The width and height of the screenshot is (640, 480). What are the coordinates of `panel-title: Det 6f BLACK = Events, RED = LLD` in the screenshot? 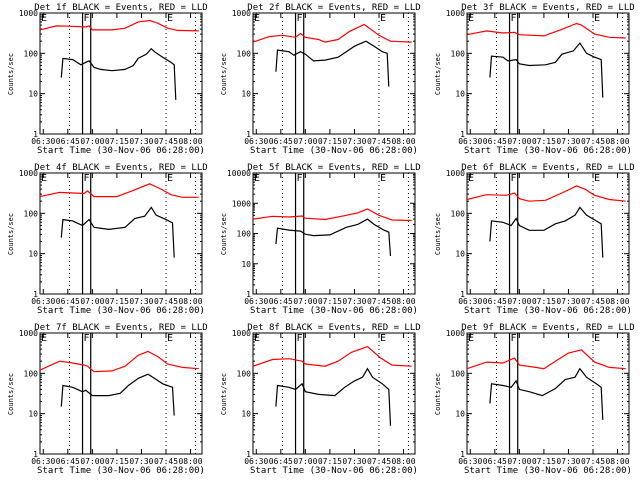 It's located at (547, 168).